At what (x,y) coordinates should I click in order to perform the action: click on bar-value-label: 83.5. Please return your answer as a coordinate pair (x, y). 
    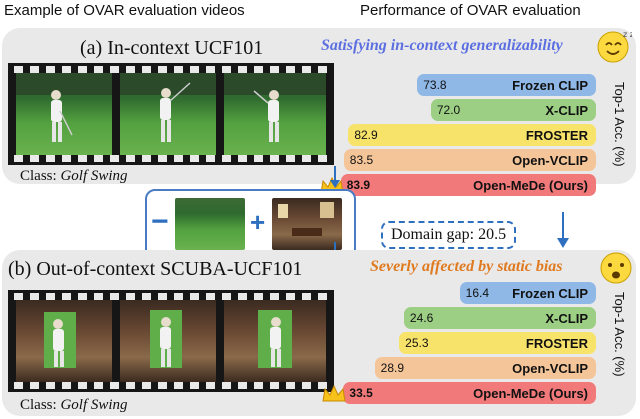
    Looking at the image, I should click on (361, 160).